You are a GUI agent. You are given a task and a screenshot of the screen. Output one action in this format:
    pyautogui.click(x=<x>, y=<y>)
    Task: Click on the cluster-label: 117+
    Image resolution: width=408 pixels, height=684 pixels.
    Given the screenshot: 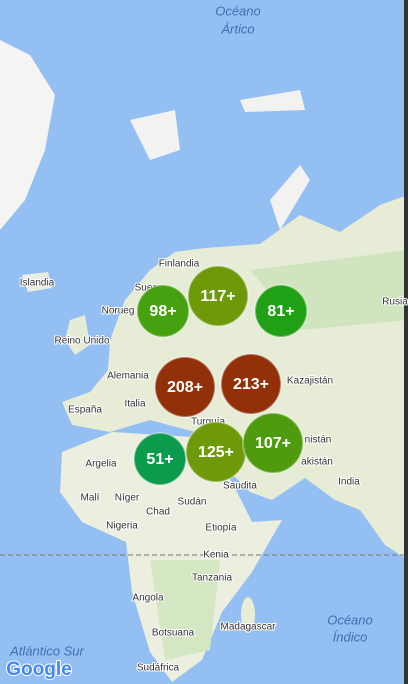 What is the action you would take?
    pyautogui.click(x=217, y=296)
    